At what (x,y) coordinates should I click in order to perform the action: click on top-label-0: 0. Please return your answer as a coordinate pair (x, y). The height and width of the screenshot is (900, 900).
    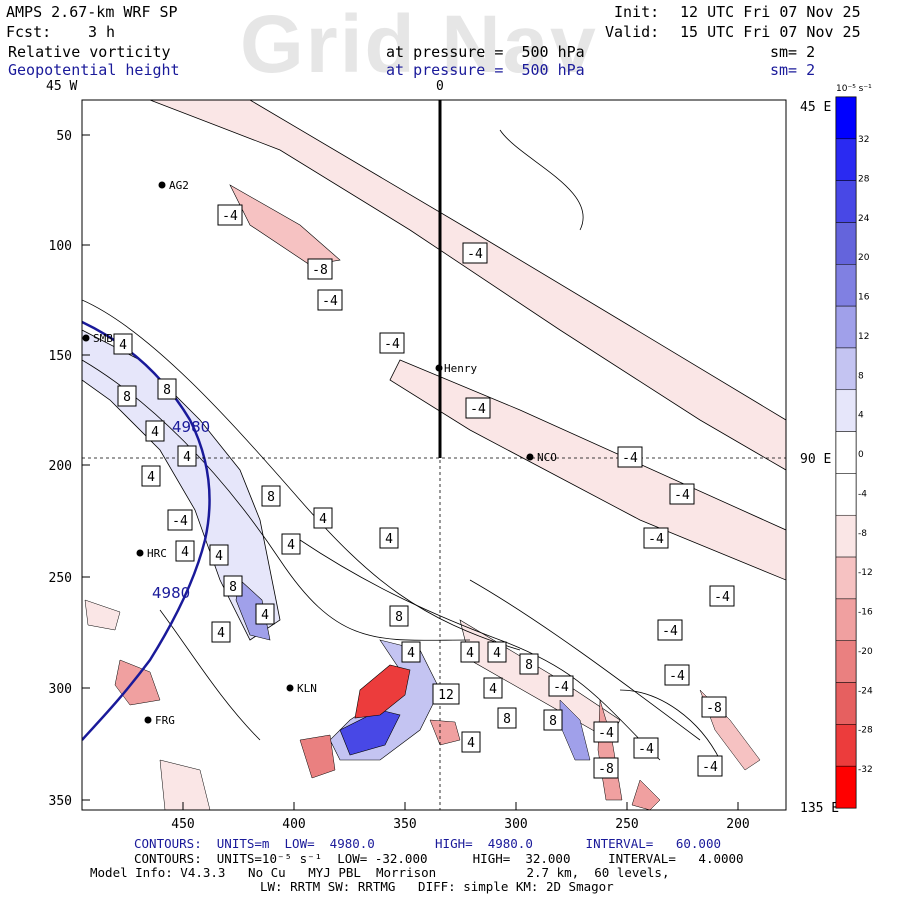
    Looking at the image, I should click on (440, 86).